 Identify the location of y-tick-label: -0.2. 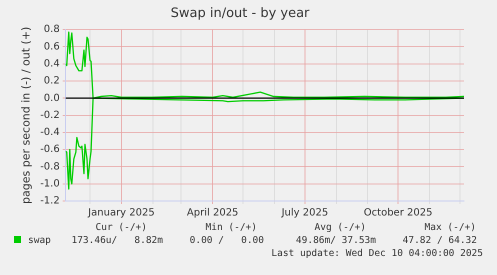
(50, 115).